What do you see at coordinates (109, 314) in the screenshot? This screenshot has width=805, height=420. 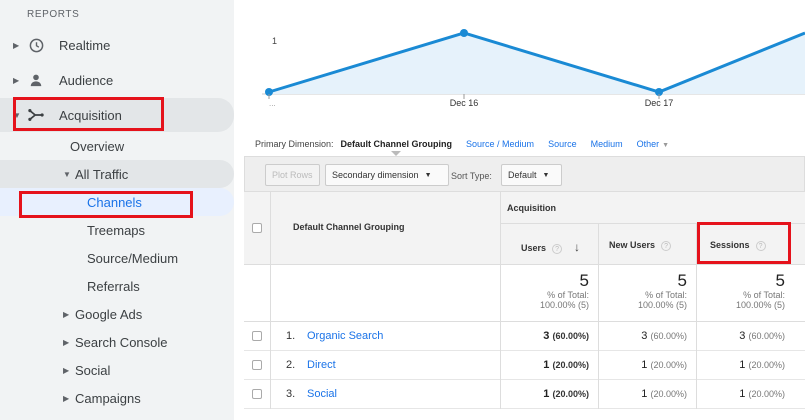 I see `sidebar-item-label: Google Ads` at bounding box center [109, 314].